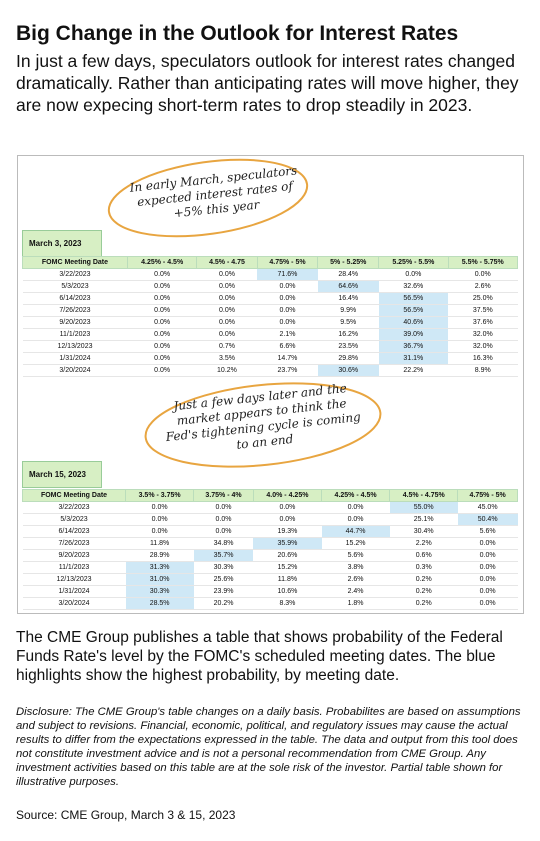 The image size is (540, 841). What do you see at coordinates (348, 274) in the screenshot?
I see `cell: 28.4%` at bounding box center [348, 274].